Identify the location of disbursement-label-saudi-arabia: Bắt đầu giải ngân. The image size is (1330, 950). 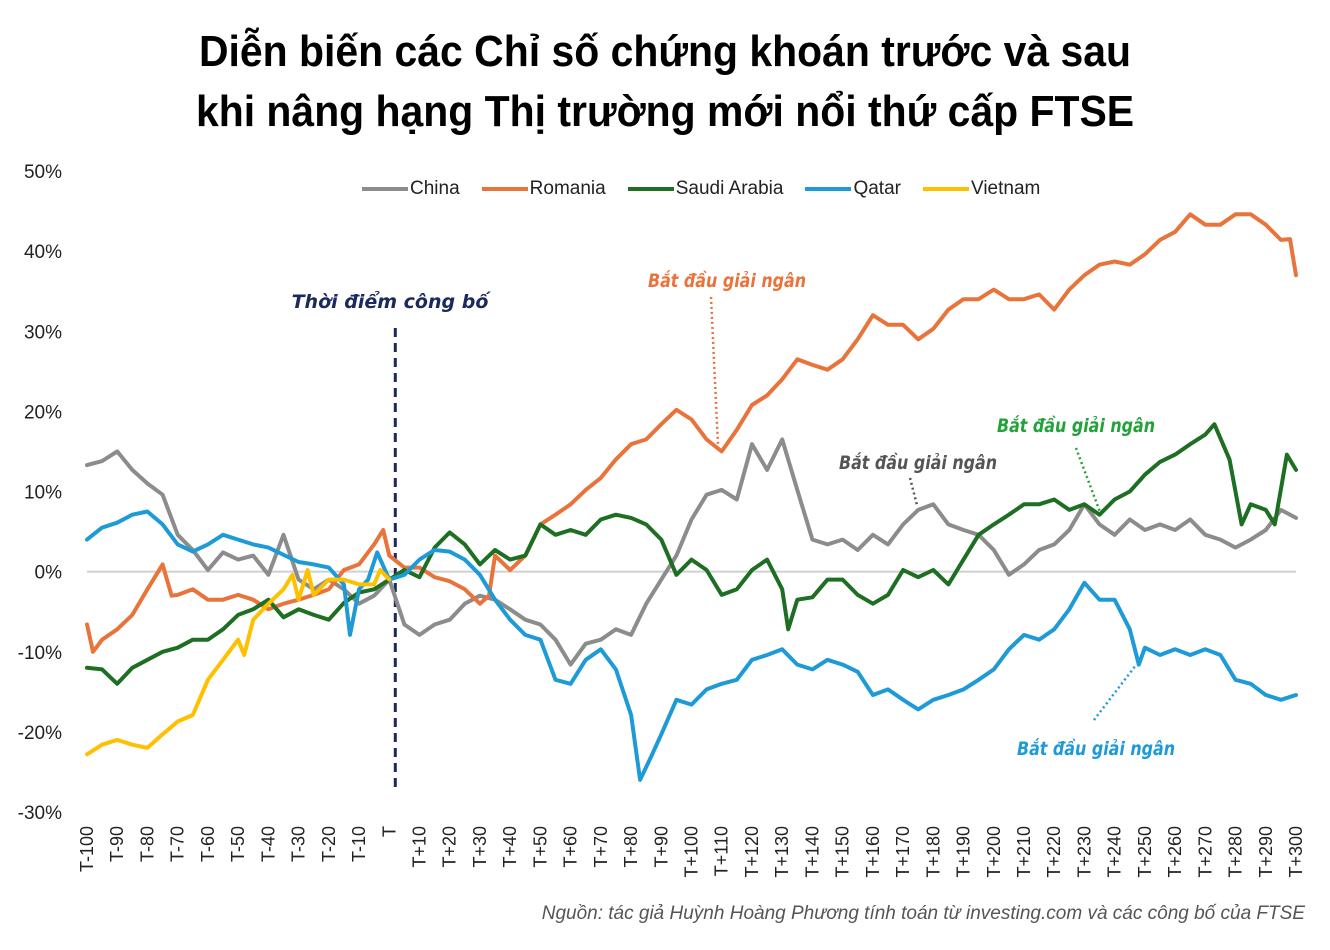
(1076, 425).